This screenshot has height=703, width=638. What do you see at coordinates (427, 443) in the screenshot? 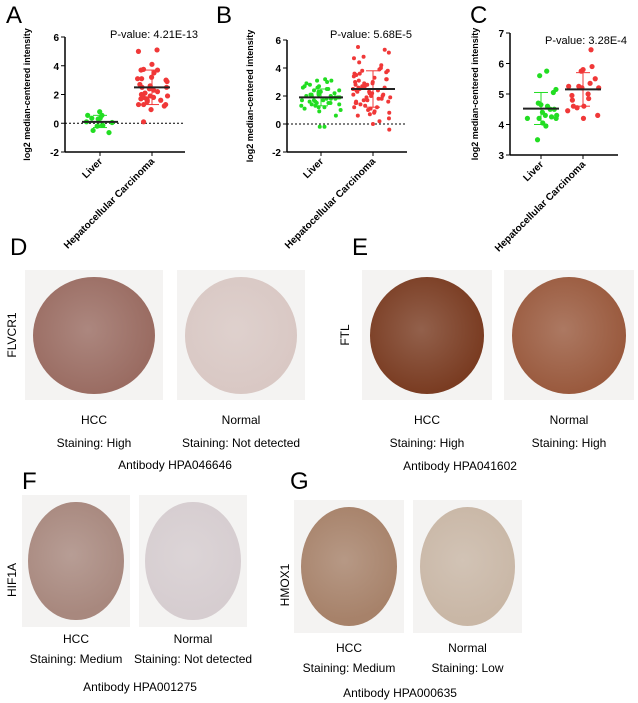
I see `hcc-staining-label: Staining: High` at bounding box center [427, 443].